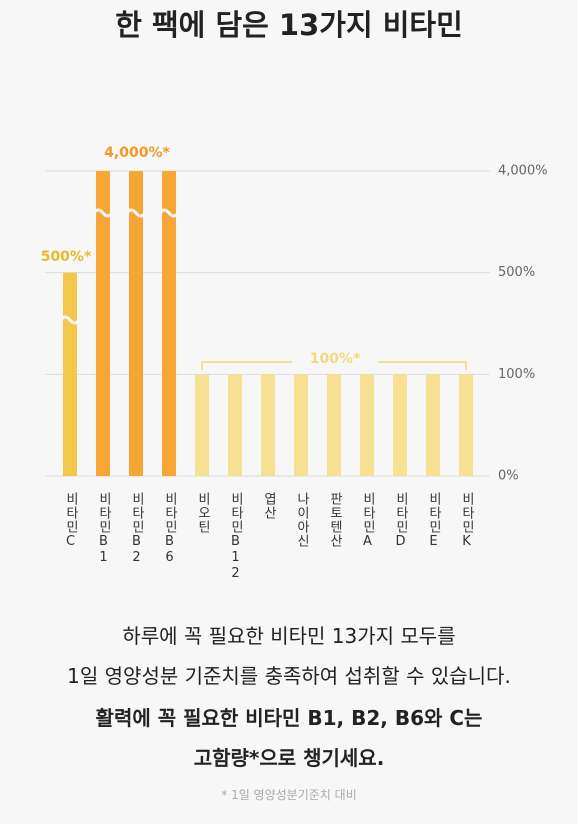  What do you see at coordinates (289, 636) in the screenshot?
I see `description: 하루에 꼭 필요한 비타민 13가지 모두를` at bounding box center [289, 636].